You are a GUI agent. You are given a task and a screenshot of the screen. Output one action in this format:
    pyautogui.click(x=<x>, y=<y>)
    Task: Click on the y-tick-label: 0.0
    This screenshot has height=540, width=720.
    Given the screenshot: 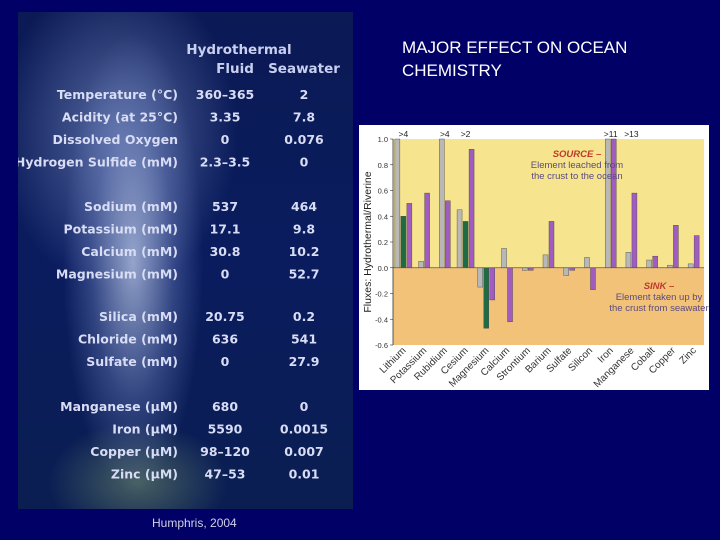 What is the action you would take?
    pyautogui.click(x=383, y=268)
    